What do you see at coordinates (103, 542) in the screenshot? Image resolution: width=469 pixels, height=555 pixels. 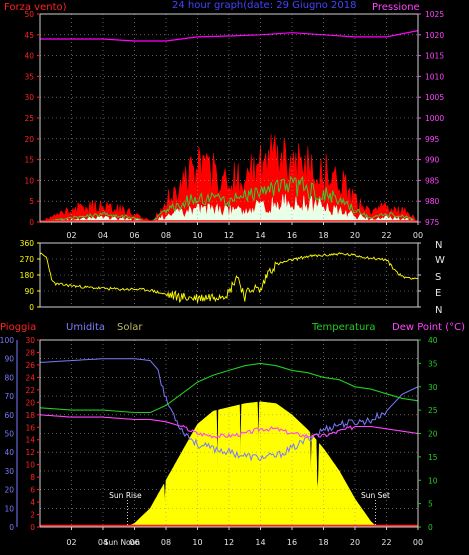 I see `panel3-xtick-label: 04` at bounding box center [103, 542].